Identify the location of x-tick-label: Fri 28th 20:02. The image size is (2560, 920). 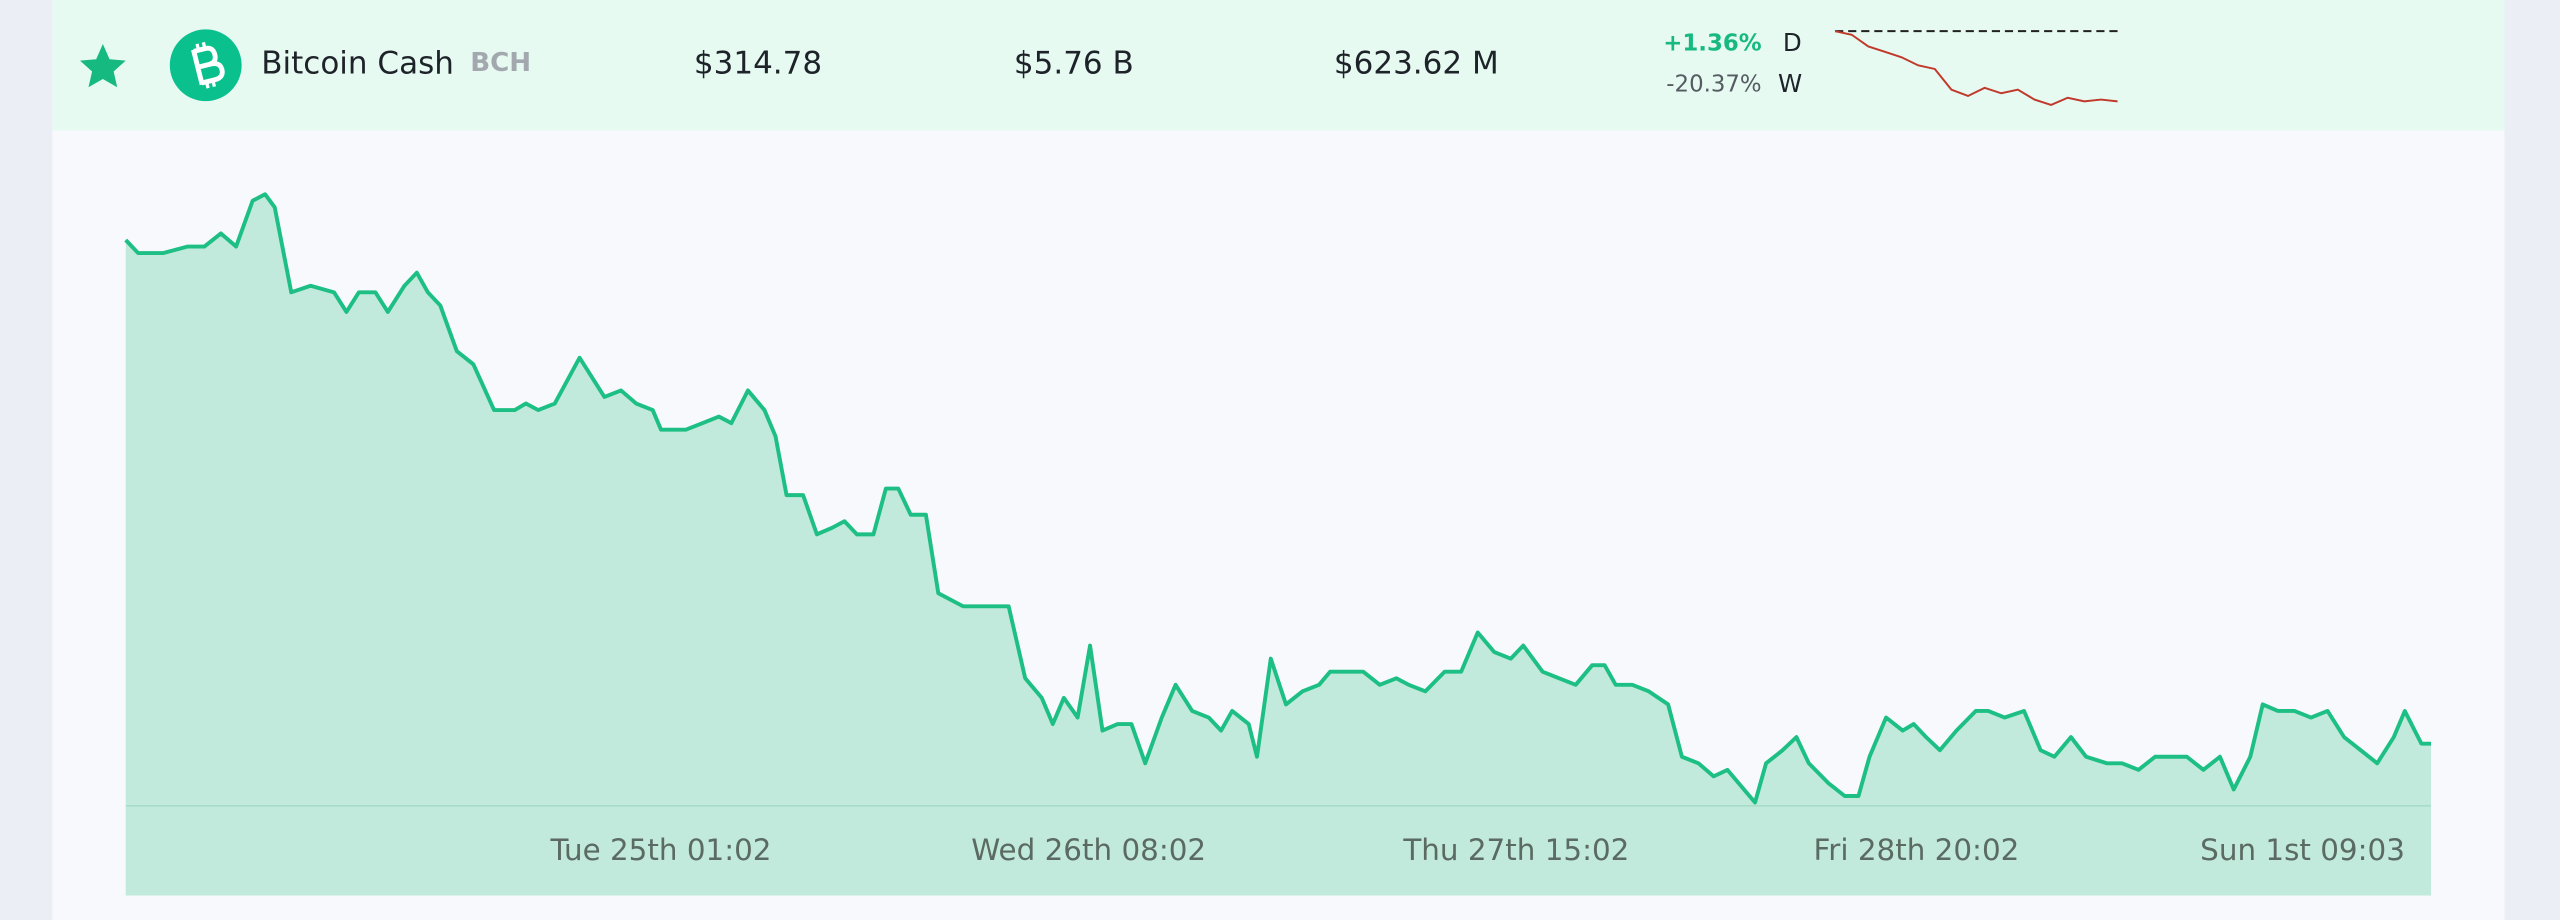
(1917, 850).